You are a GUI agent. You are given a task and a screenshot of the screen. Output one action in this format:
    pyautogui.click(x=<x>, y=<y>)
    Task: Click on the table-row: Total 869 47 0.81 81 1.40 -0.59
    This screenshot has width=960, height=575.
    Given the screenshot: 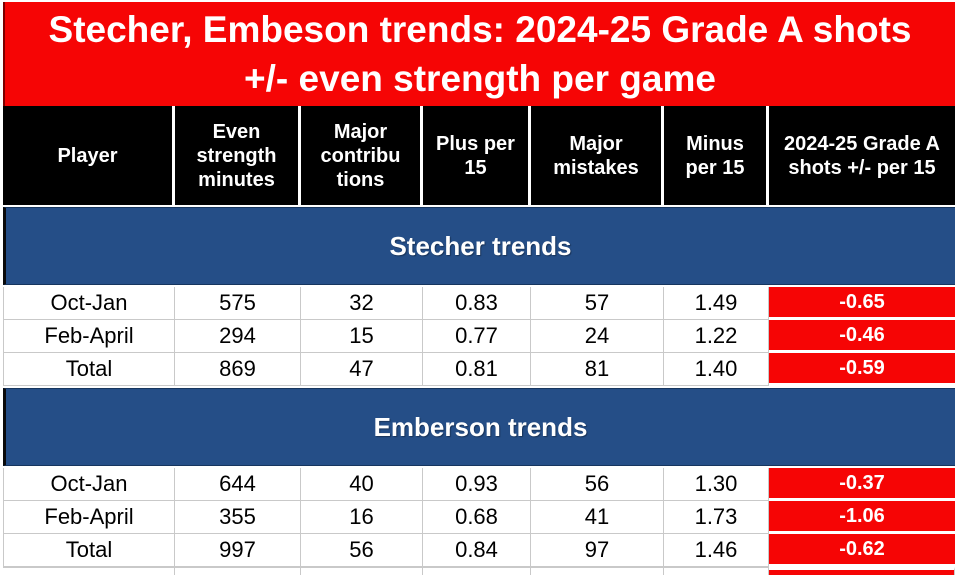 What is the action you would take?
    pyautogui.click(x=479, y=369)
    